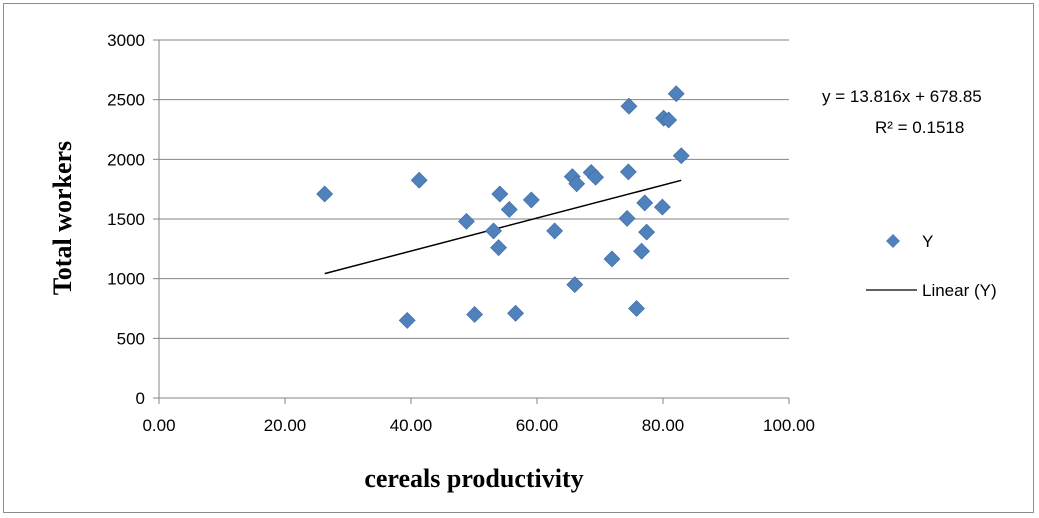 The width and height of the screenshot is (1039, 518). I want to click on y-tick-label: 2000, so click(126, 159).